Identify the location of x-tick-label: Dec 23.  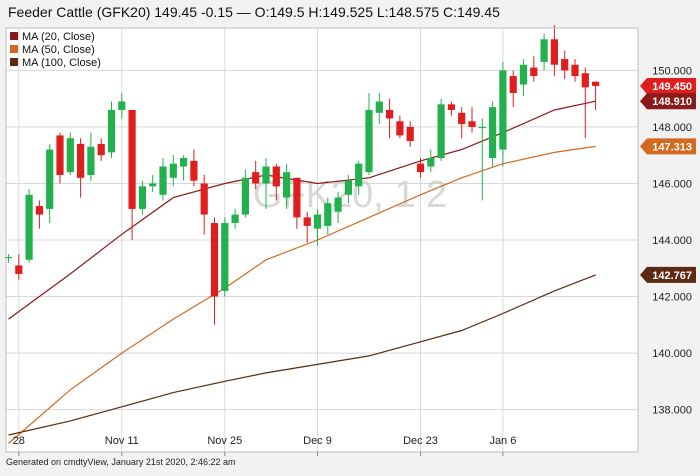
(420, 441).